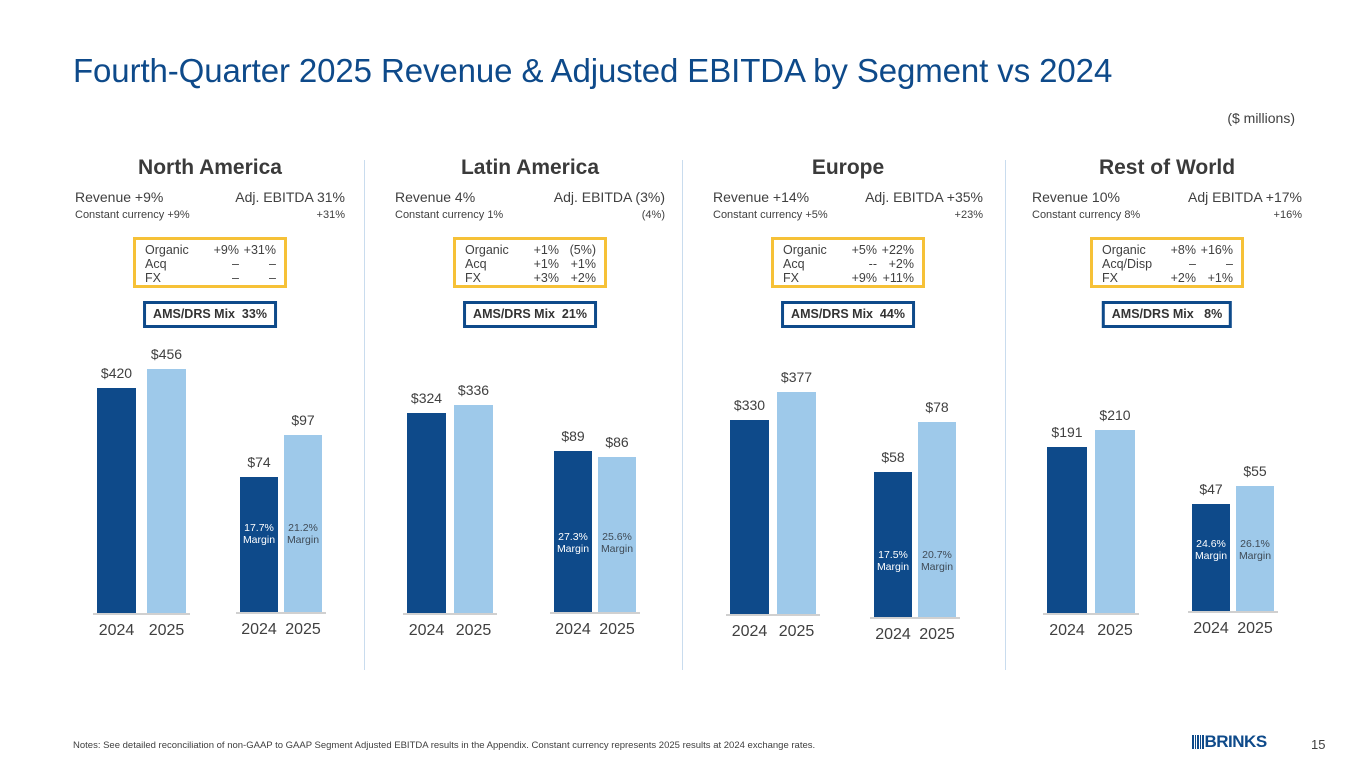 Image resolution: width=1365 pixels, height=768 pixels. What do you see at coordinates (449, 215) in the screenshot?
I see `cc-revenue: Constant currency 1%` at bounding box center [449, 215].